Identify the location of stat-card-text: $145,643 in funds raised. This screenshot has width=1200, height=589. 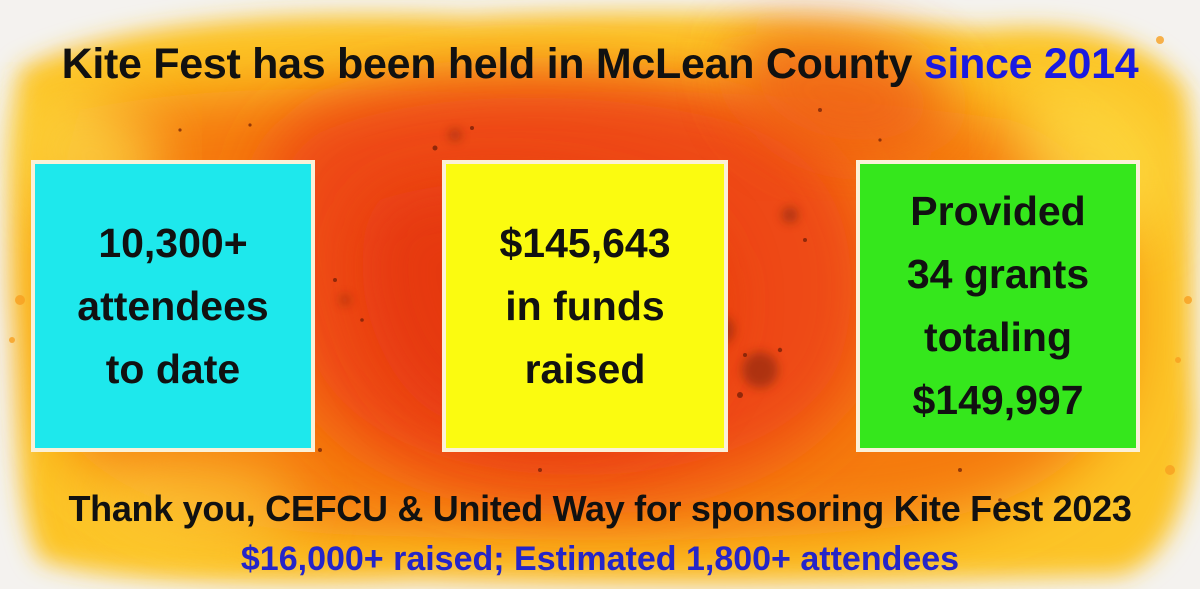
(584, 306).